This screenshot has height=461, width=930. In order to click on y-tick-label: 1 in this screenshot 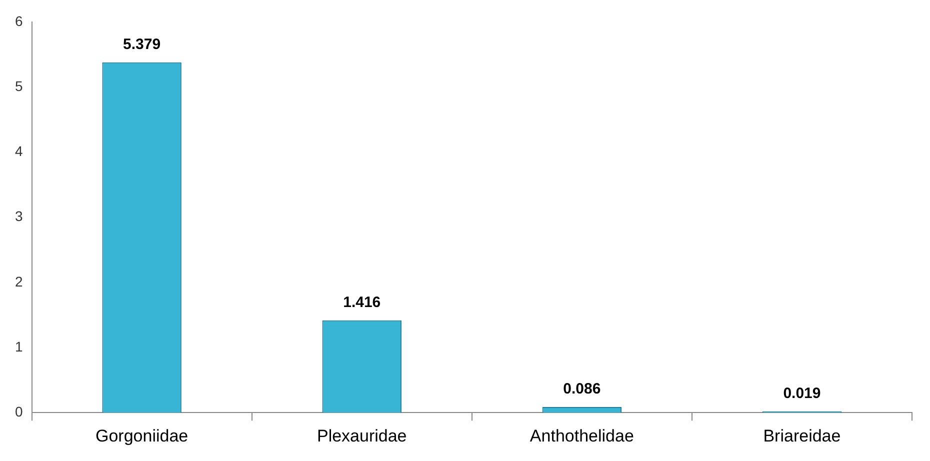, I will do `click(18, 346)`.